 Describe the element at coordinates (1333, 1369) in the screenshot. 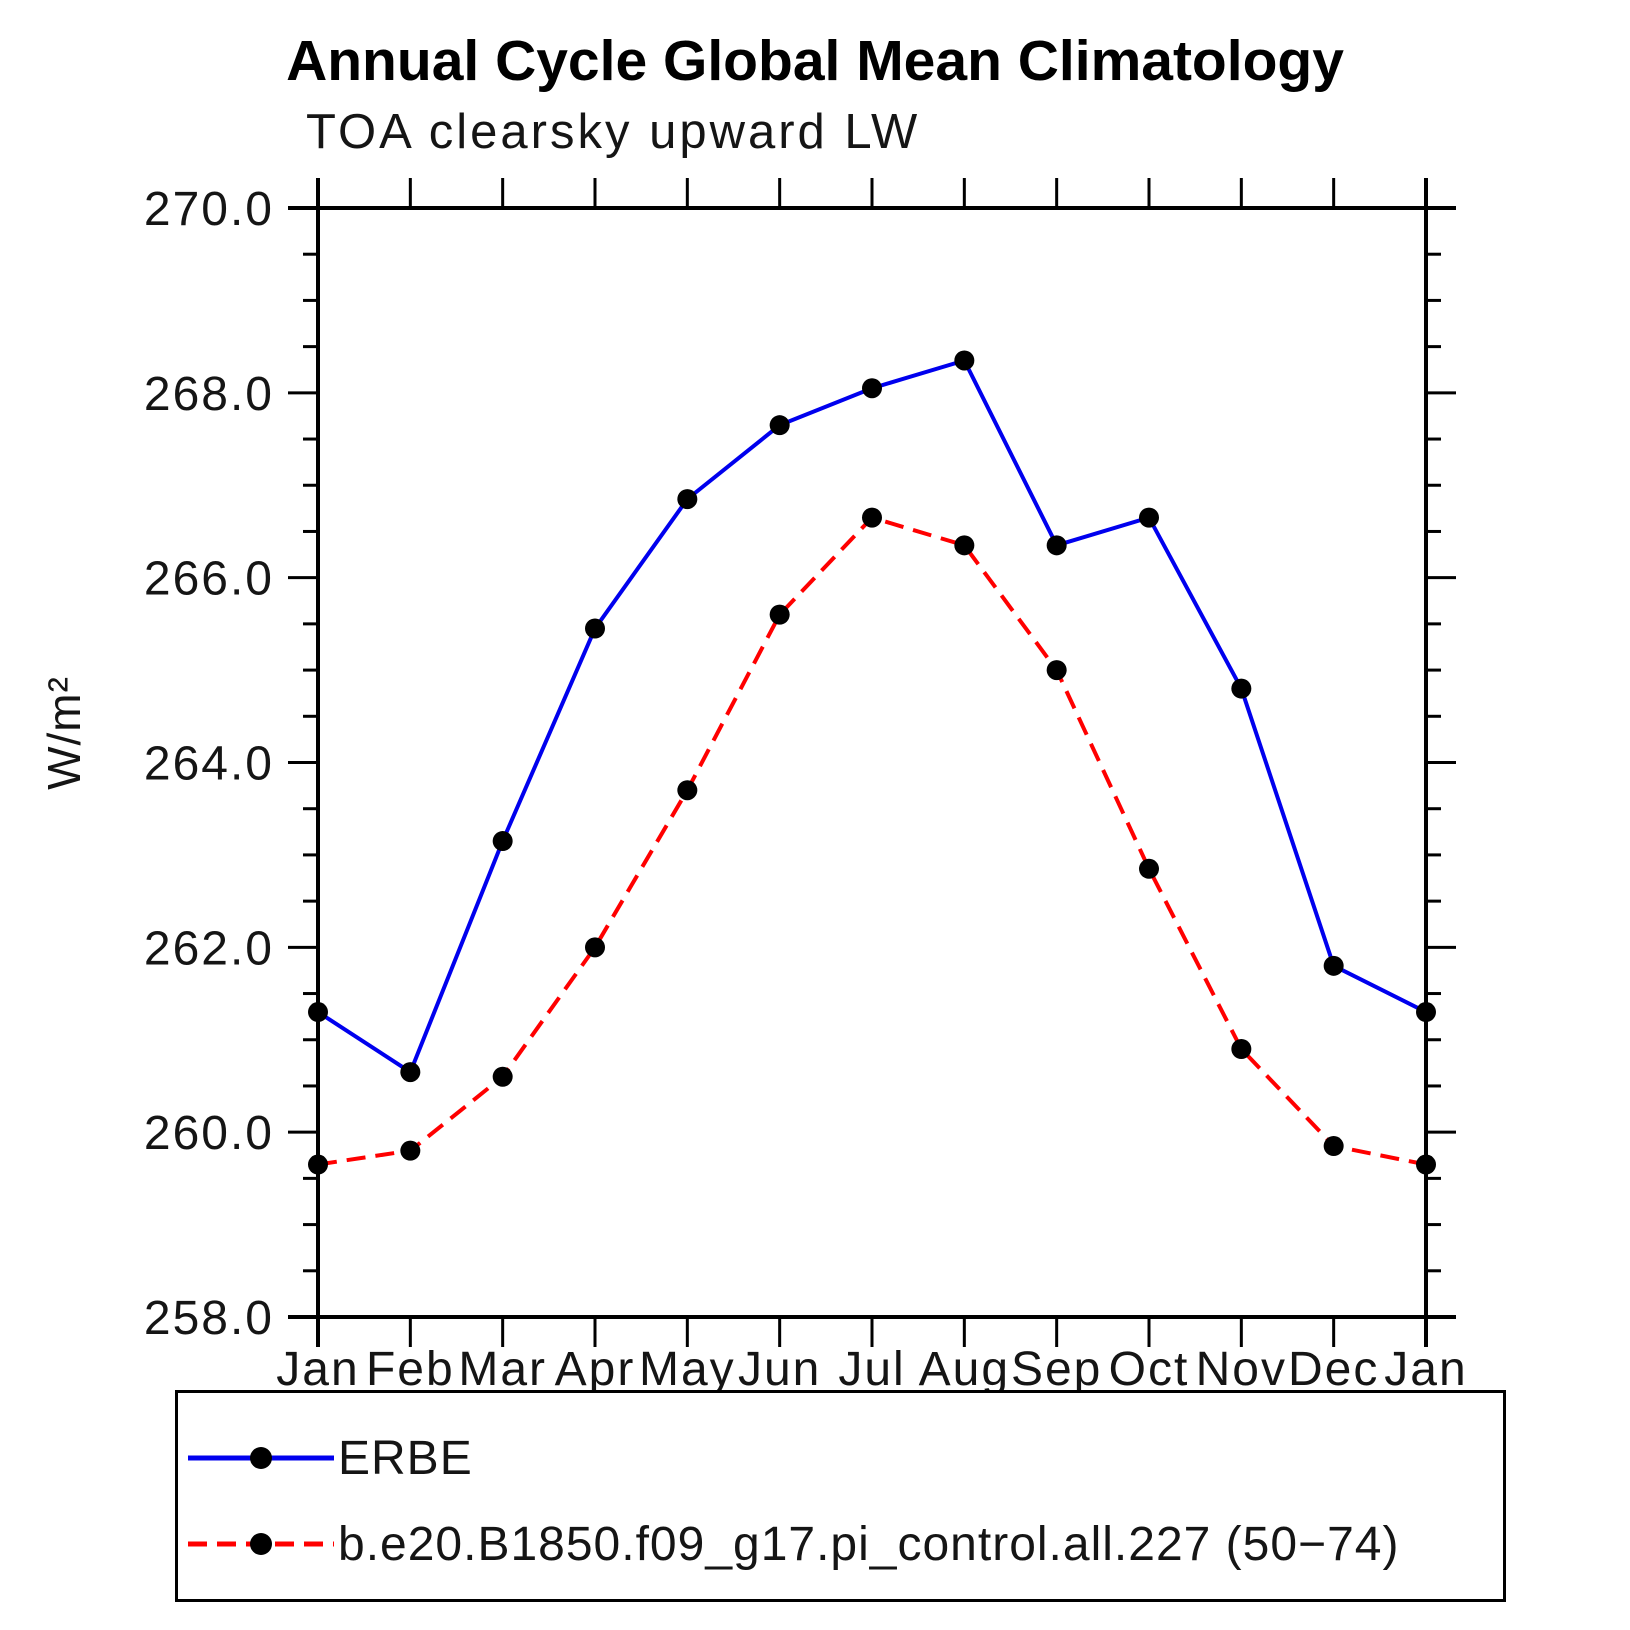

I see `x-tick-label: Dec` at that location.